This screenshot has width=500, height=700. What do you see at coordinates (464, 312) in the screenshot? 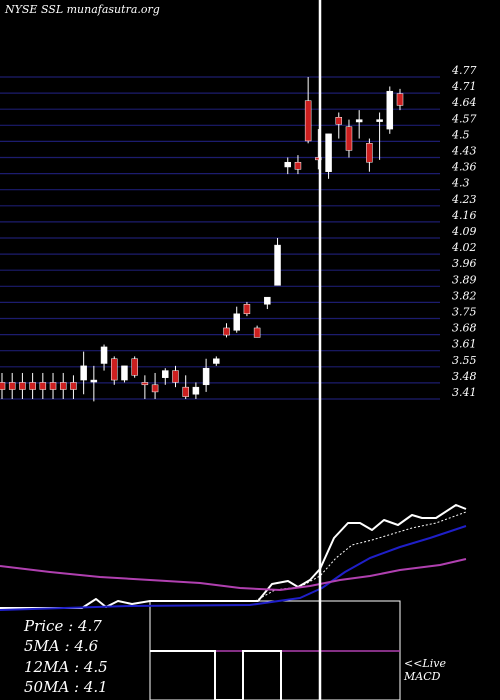
I see `price-tick-label: 3.75` at bounding box center [464, 312].